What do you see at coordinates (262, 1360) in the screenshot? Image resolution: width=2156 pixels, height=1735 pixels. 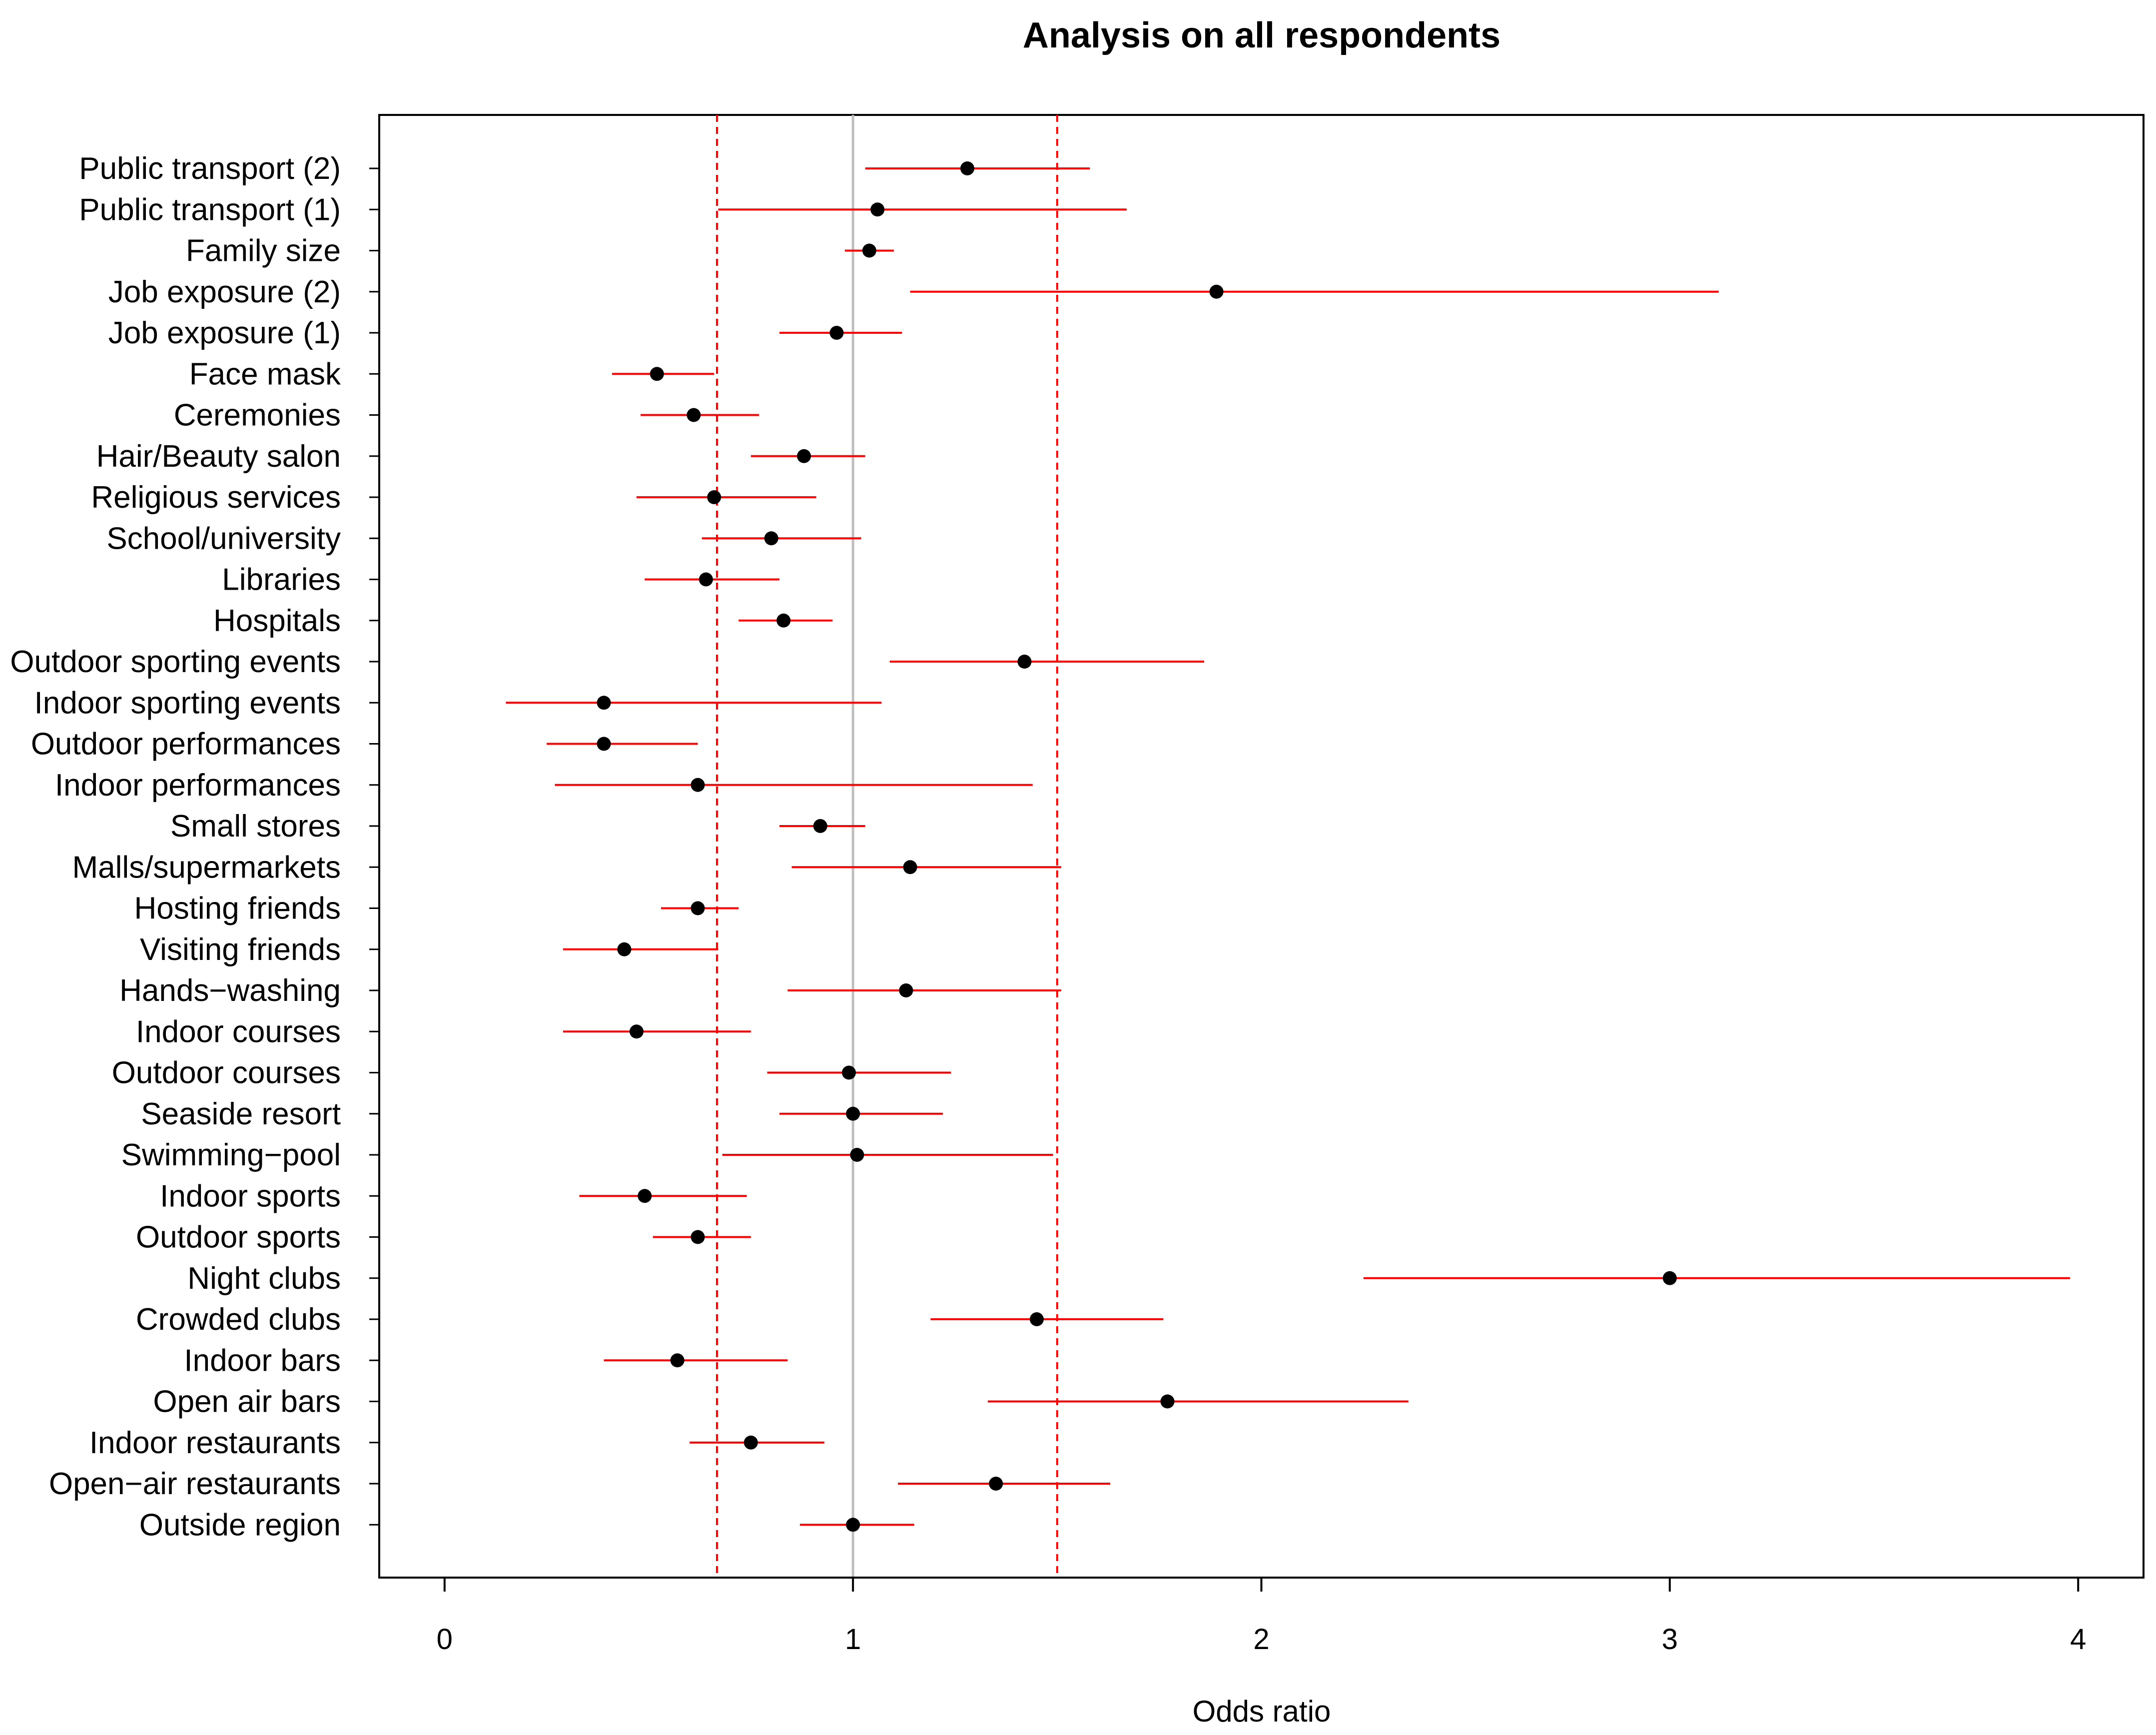 I see `y-axis-label: Indoor bars` at bounding box center [262, 1360].